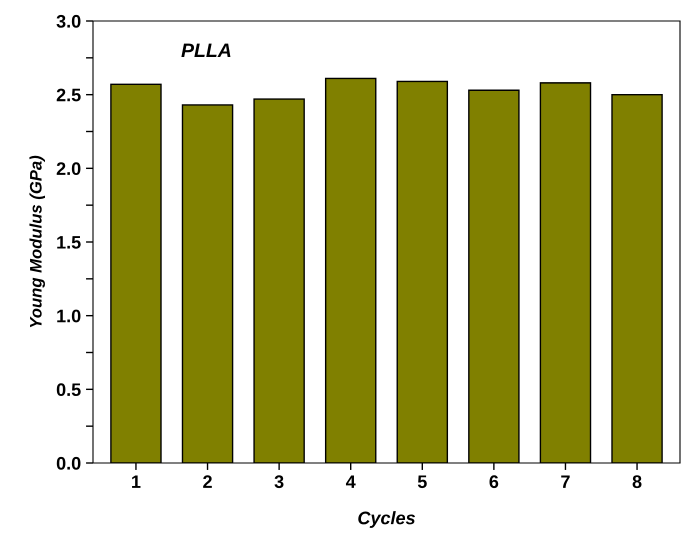 This screenshot has height=542, width=685. I want to click on x-tick-label: 1, so click(136, 481).